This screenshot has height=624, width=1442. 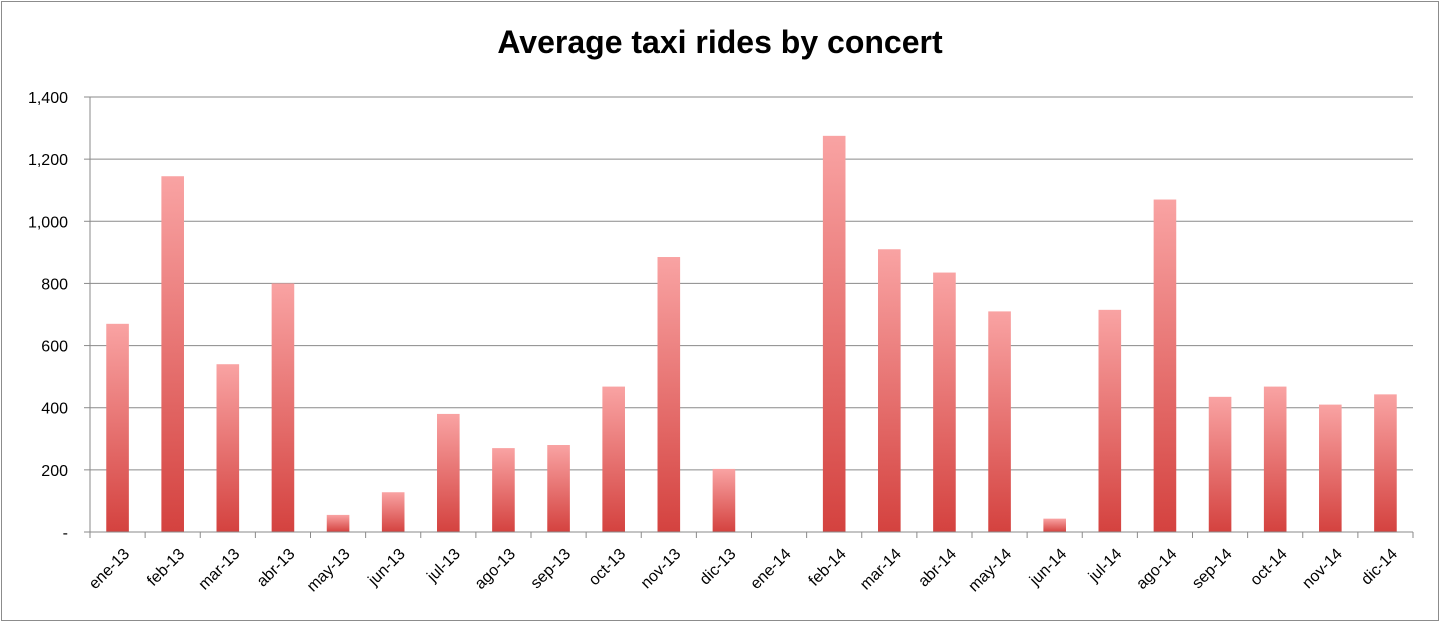 I want to click on x-tick-label: may-14, so click(x=990, y=571).